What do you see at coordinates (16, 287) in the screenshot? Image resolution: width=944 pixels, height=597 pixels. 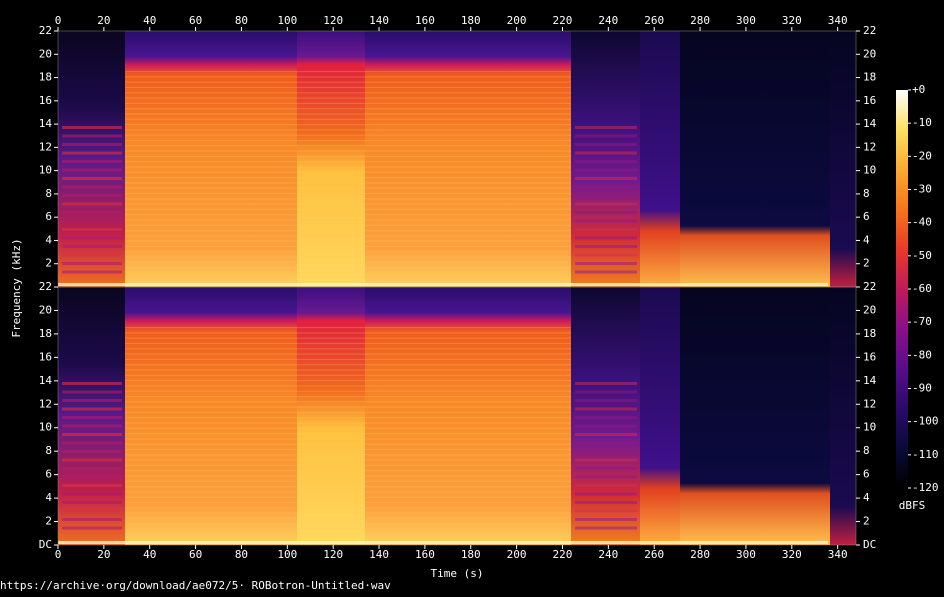 I see `y-axis-label: Frequency (kHz)` at bounding box center [16, 287].